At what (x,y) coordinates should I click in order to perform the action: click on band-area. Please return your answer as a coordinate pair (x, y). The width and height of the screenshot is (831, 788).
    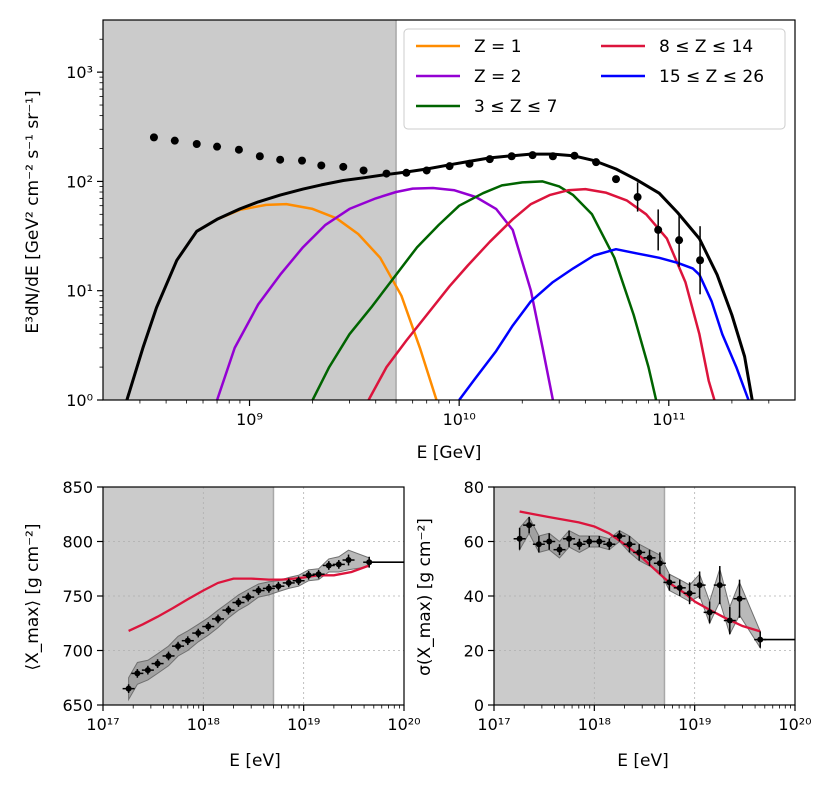
    Looking at the image, I should click on (640, 583).